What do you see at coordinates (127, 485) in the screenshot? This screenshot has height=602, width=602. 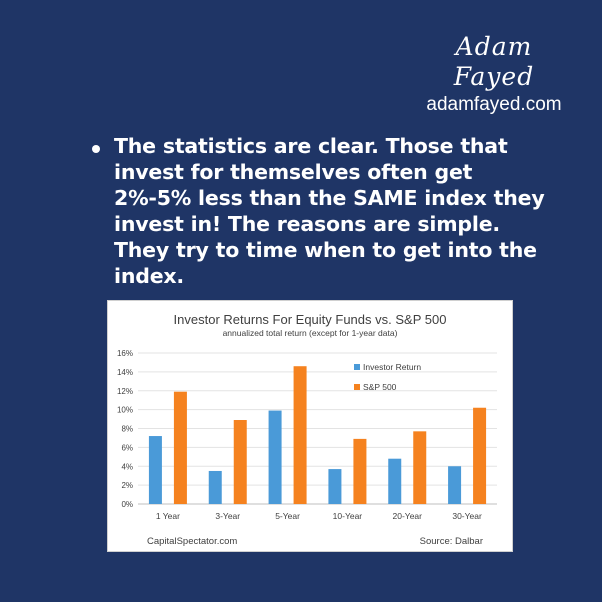 I see `y-tick-label: 2%` at bounding box center [127, 485].